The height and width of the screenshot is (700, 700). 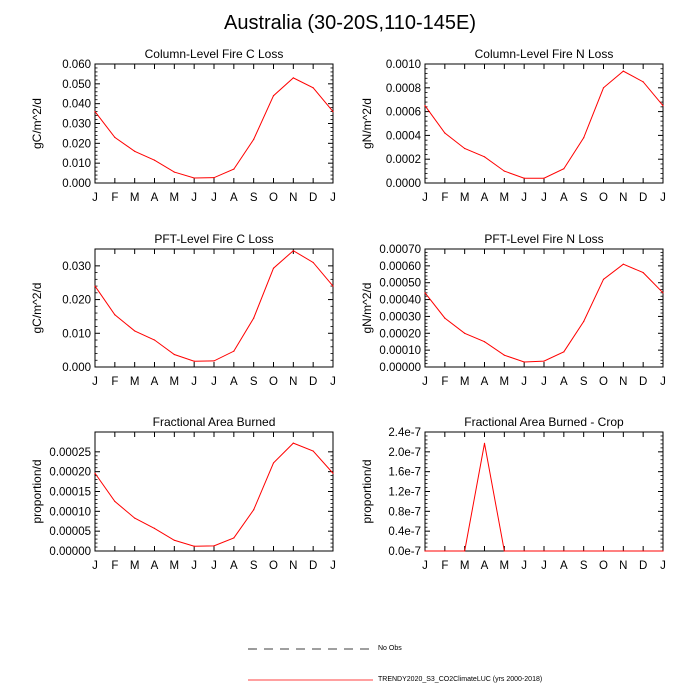 I want to click on panel-title: Fractional Area Burned - Crop, so click(x=544, y=422).